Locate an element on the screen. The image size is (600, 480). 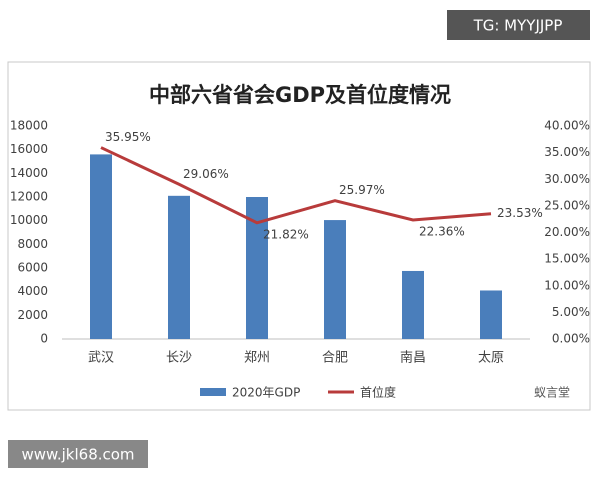
x-tick-label: 武汉 is located at coordinates (101, 358).